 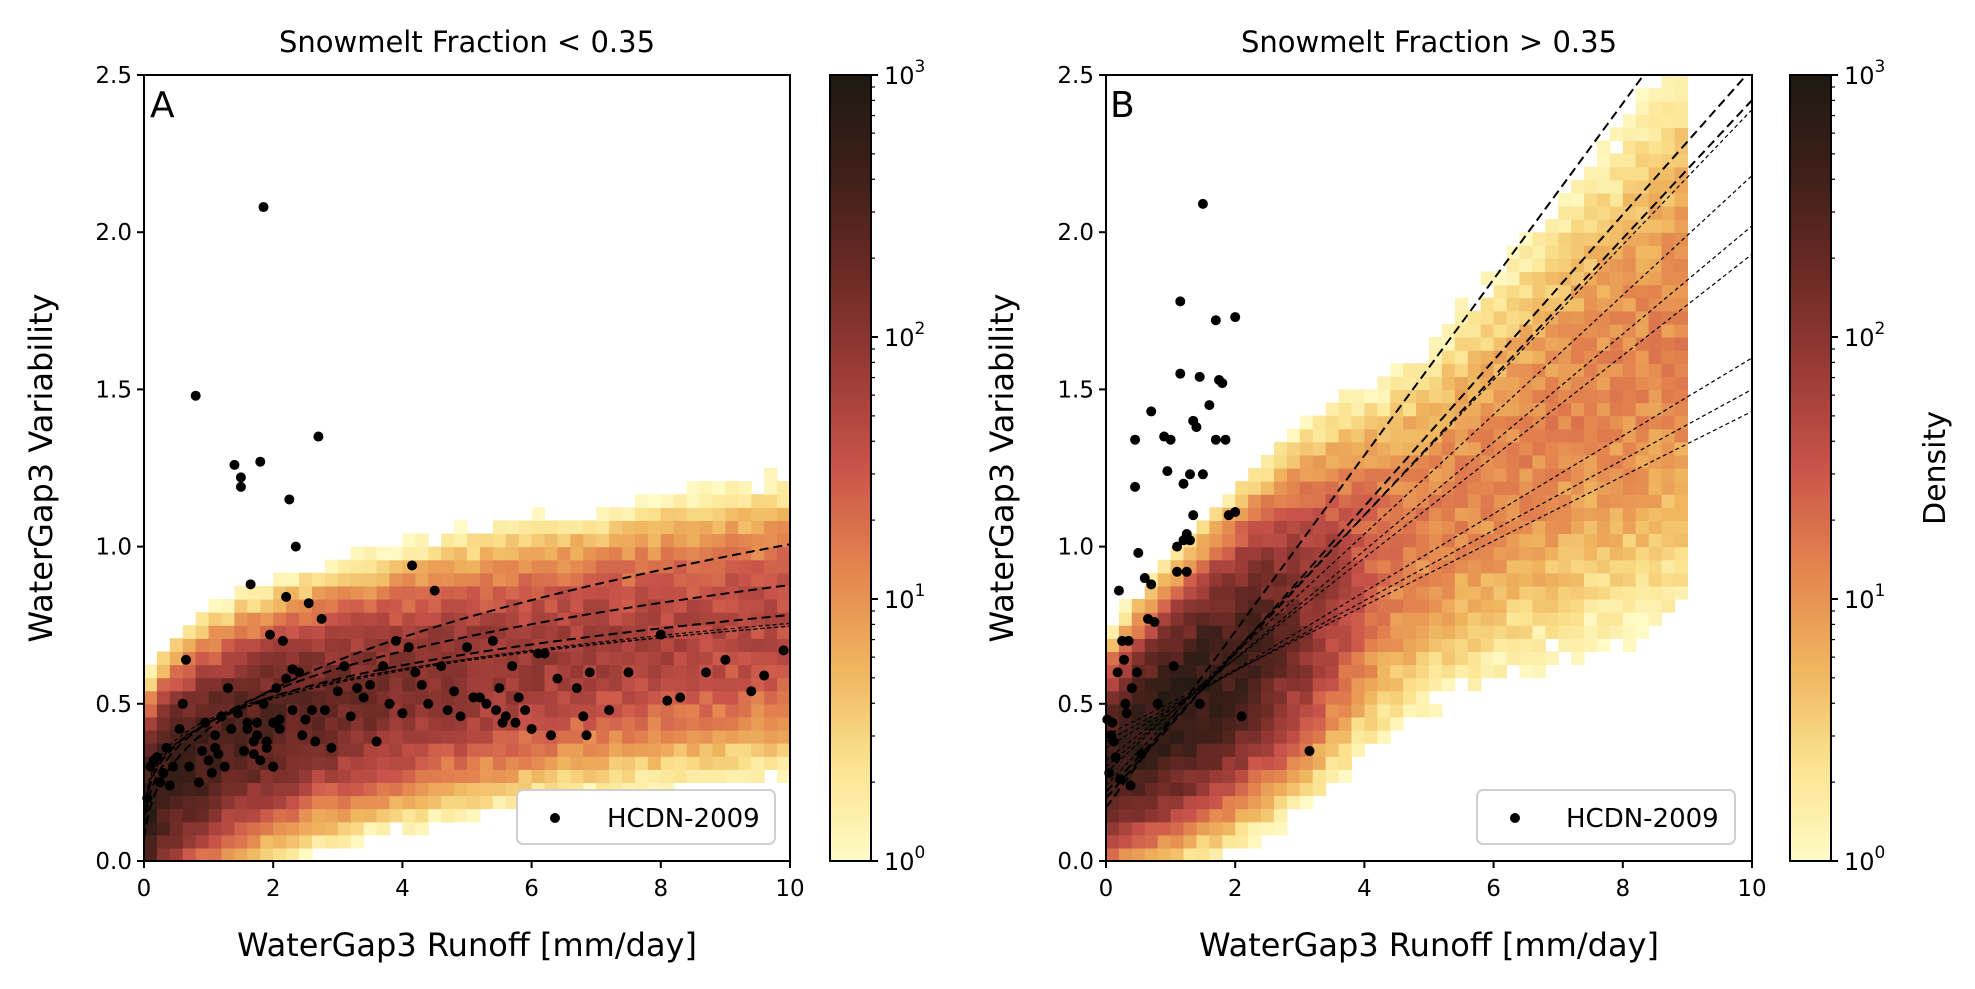 What do you see at coordinates (1429, 573) in the screenshot?
I see `fit-curve` at bounding box center [1429, 573].